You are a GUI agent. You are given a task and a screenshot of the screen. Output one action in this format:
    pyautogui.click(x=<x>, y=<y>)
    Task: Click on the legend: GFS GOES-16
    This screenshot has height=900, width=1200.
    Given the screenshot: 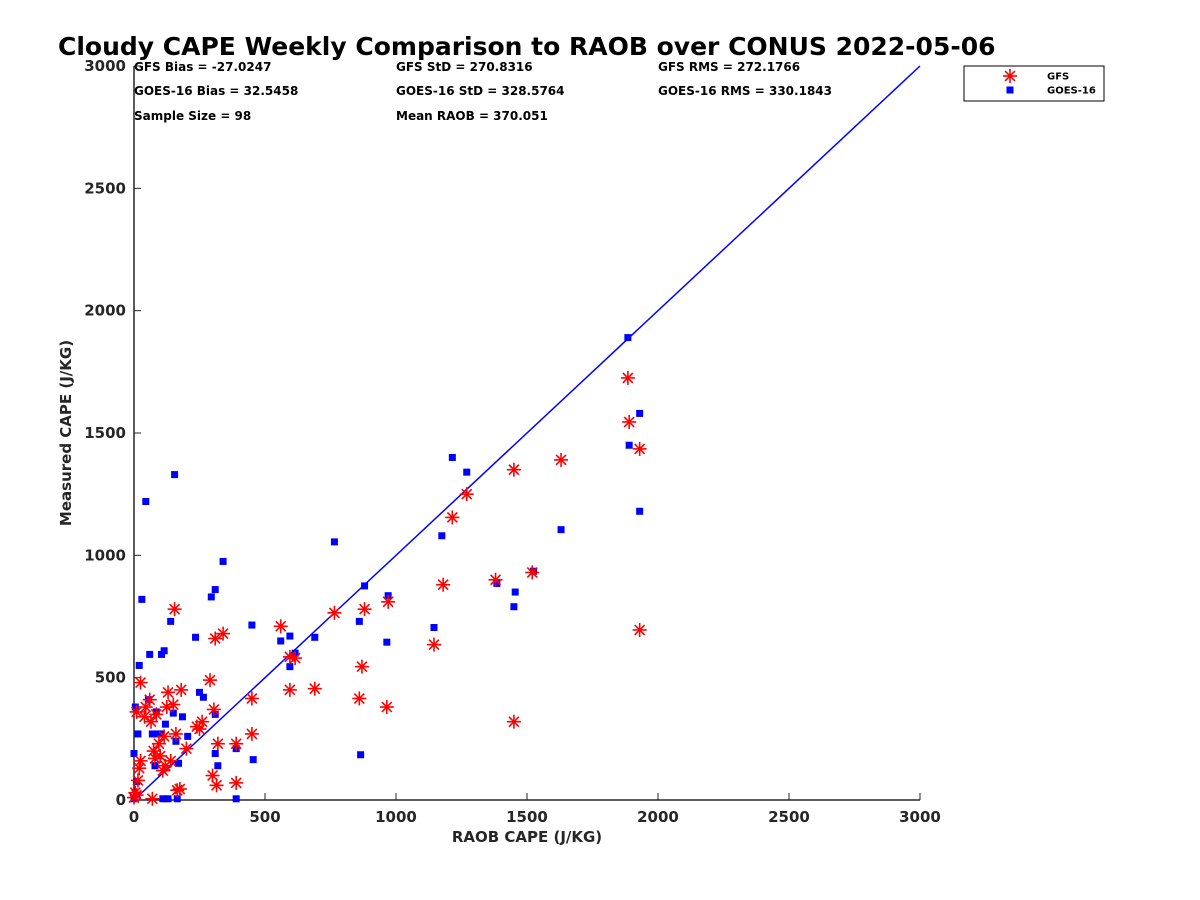 What is the action you would take?
    pyautogui.click(x=1034, y=83)
    